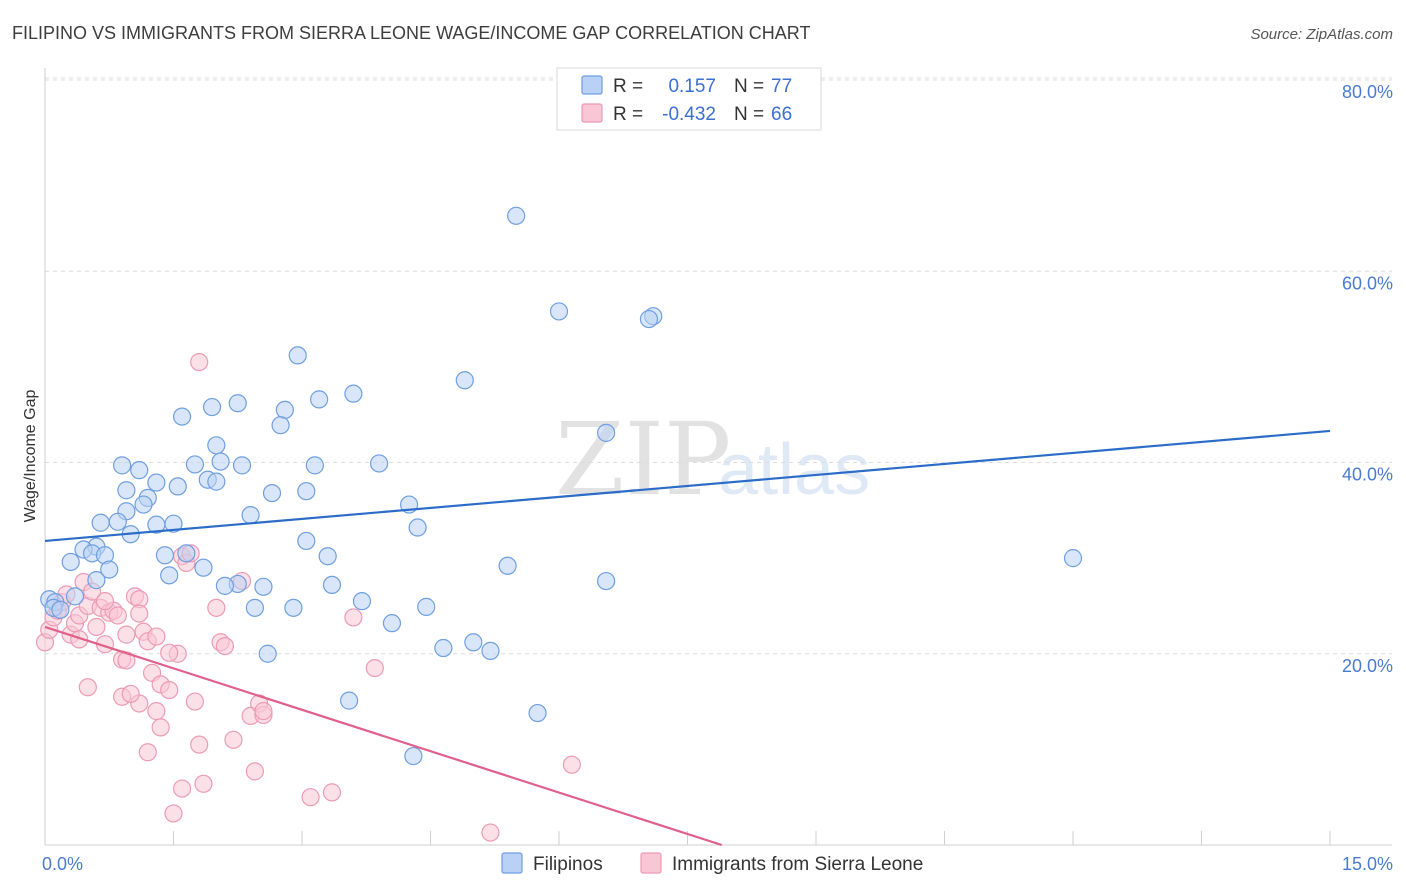 The height and width of the screenshot is (892, 1406). What do you see at coordinates (512, 863) in the screenshot?
I see `bottom-legend-swatch-filipinos` at bounding box center [512, 863].